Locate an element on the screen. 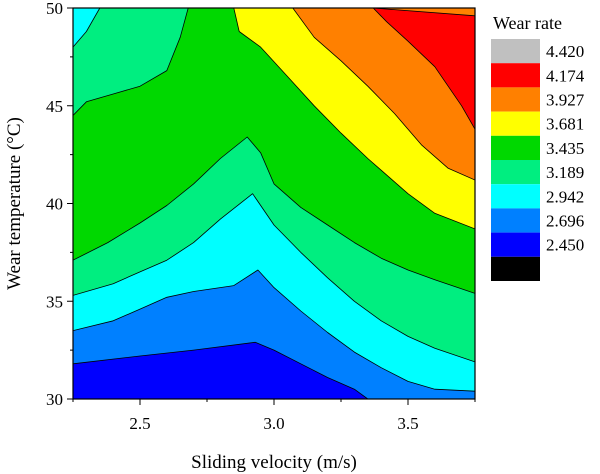  x-tick-label: 2.5 is located at coordinates (139, 423).